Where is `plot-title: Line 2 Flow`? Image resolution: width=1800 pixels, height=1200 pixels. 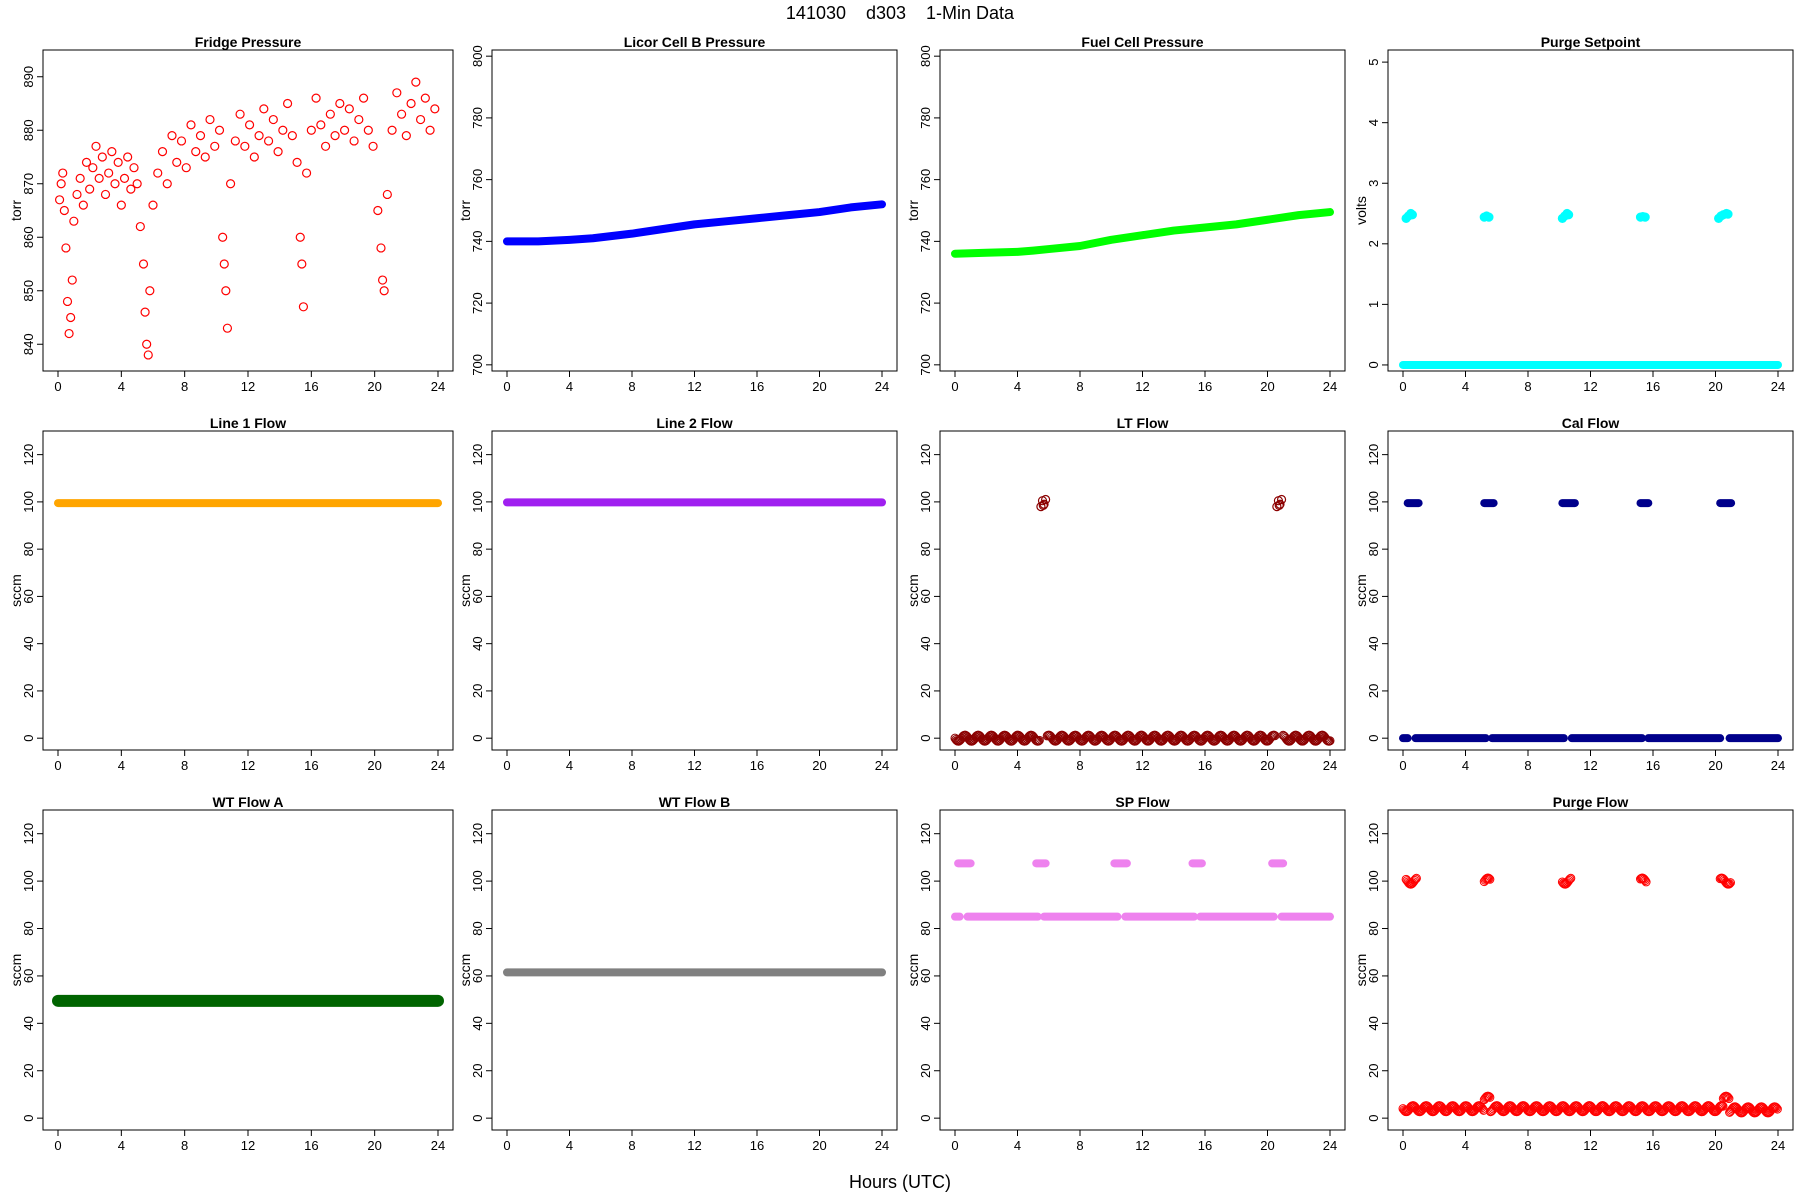 plot-title: Line 2 Flow is located at coordinates (694, 423).